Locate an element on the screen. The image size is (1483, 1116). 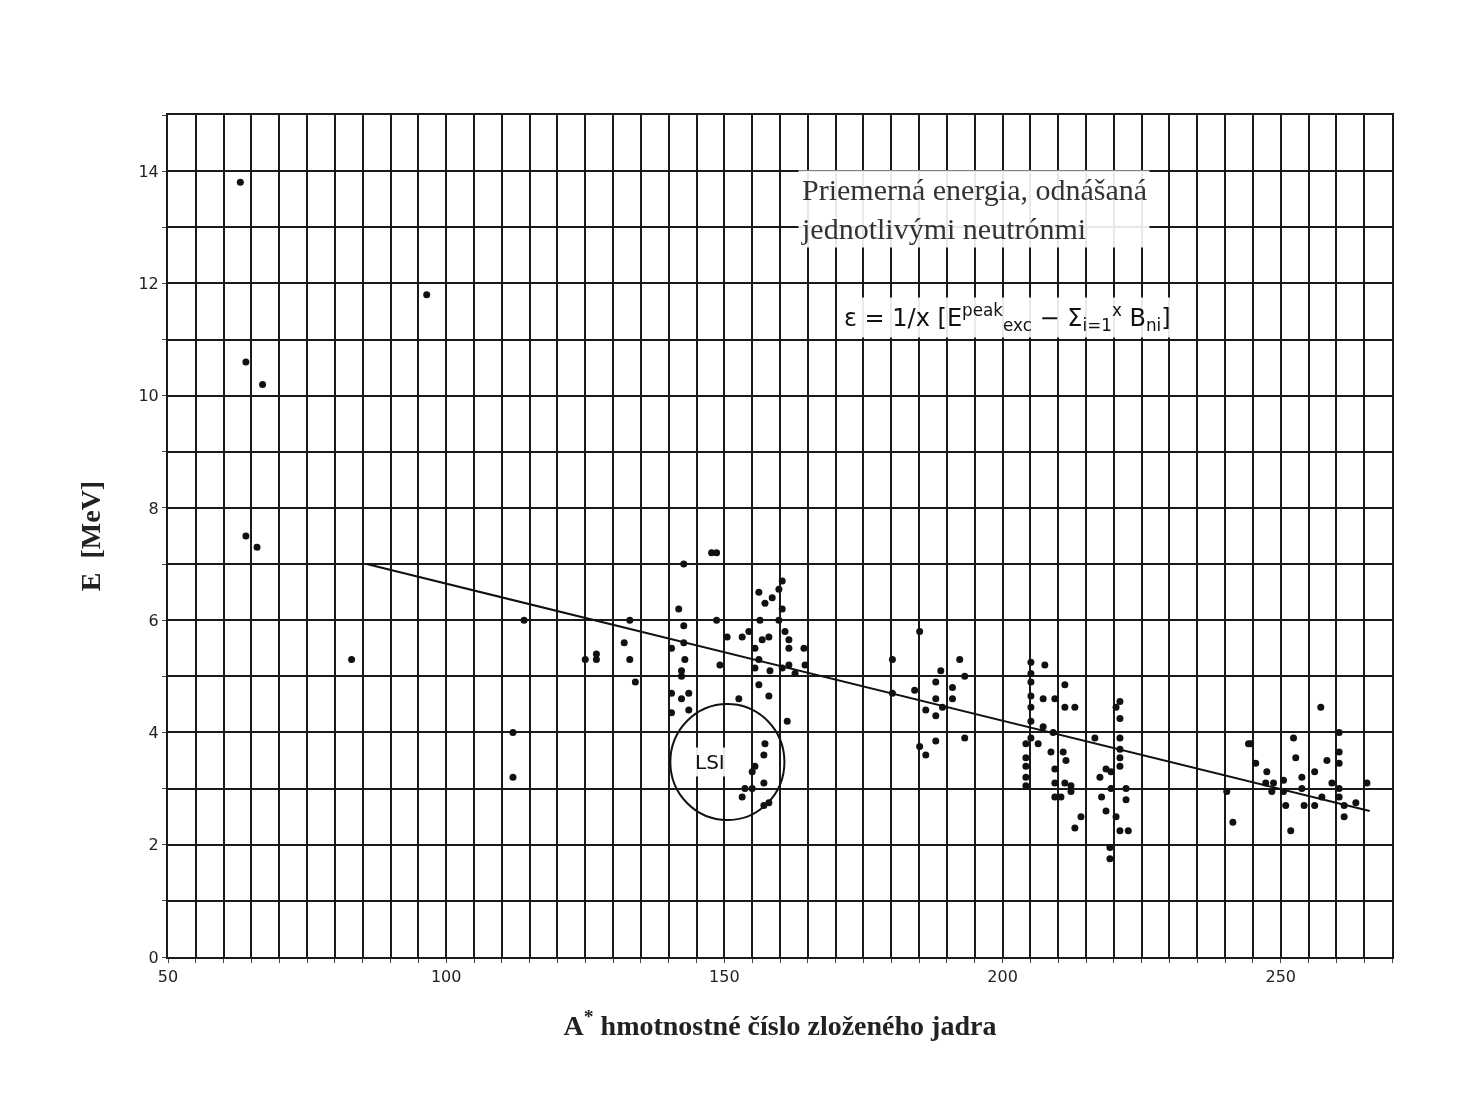
y-tick-label: 4 is located at coordinates (153, 733).